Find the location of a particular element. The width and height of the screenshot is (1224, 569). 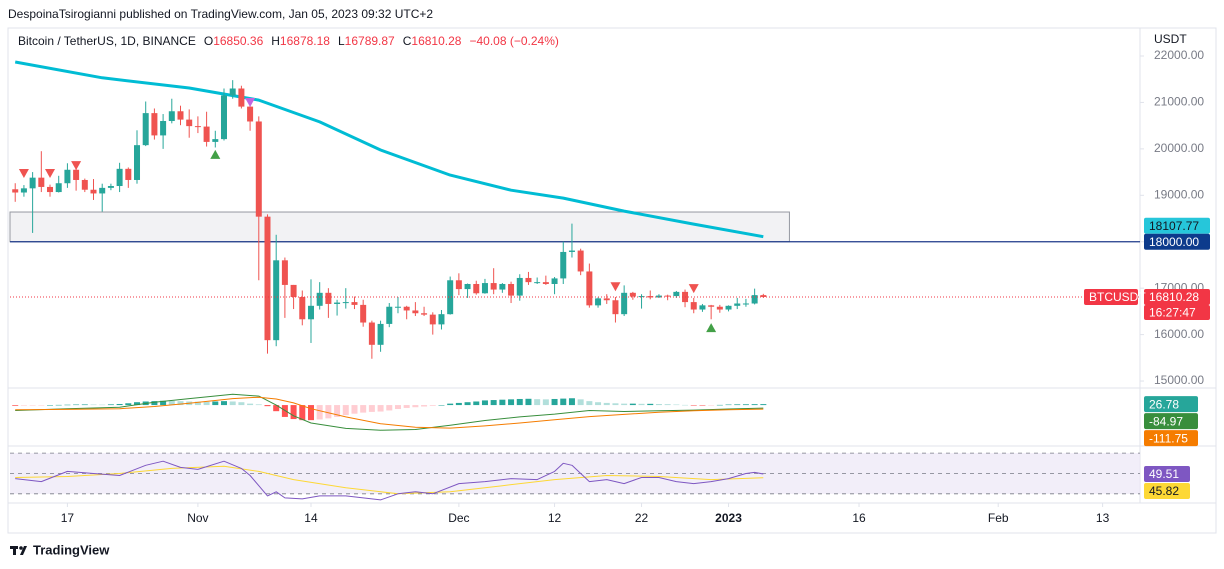

y-axis-label: USDT is located at coordinates (1170, 39).